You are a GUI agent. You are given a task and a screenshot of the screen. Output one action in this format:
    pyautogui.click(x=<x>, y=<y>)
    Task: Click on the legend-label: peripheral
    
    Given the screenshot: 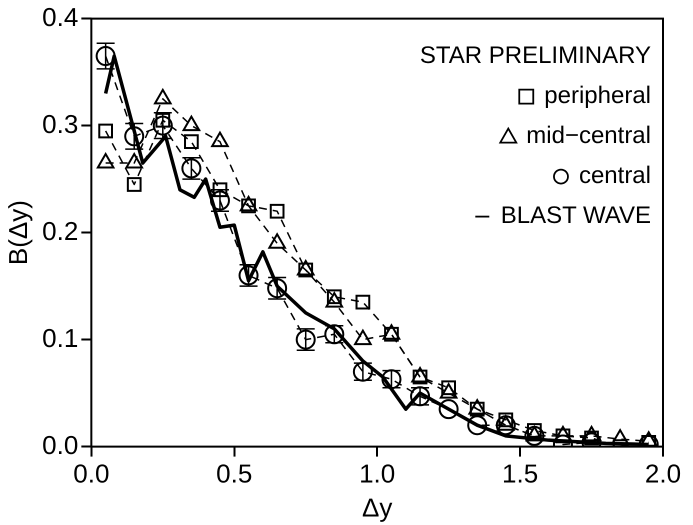 What is the action you would take?
    pyautogui.click(x=597, y=96)
    